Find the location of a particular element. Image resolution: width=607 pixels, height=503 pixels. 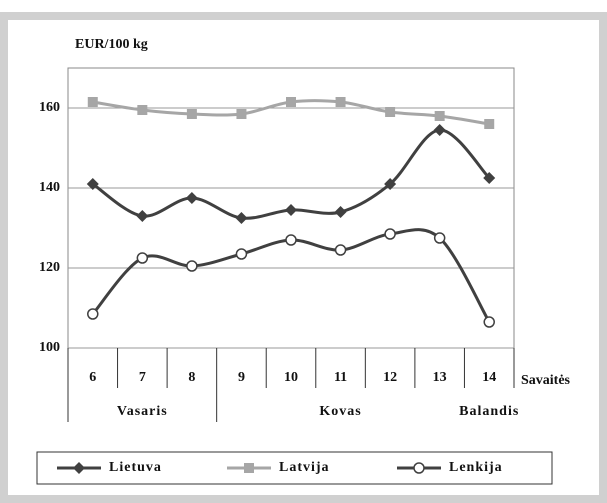

x-tick-label: 11 is located at coordinates (340, 377).